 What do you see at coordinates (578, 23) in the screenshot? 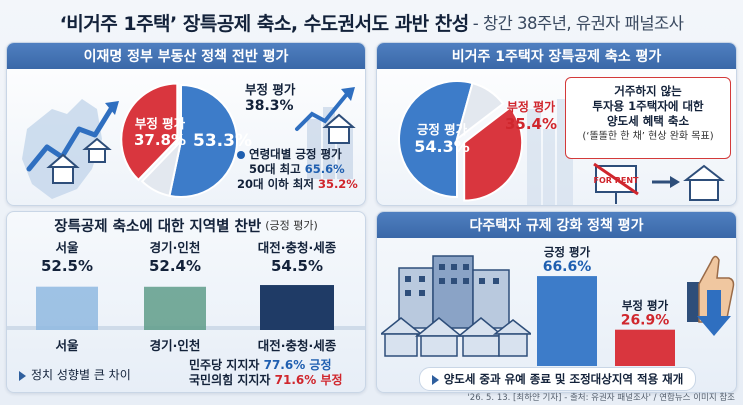
I see `headline-sub: - 창간 38주년, 유권자 패널조사` at bounding box center [578, 23].